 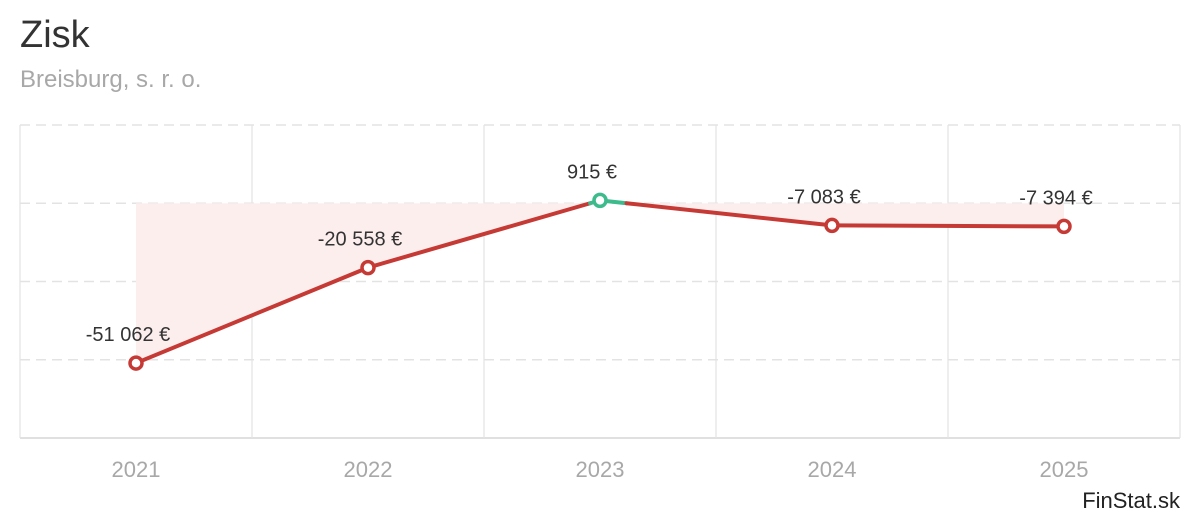 What do you see at coordinates (111, 79) in the screenshot?
I see `chart-subtitle: Breisburg, s. r. o.` at bounding box center [111, 79].